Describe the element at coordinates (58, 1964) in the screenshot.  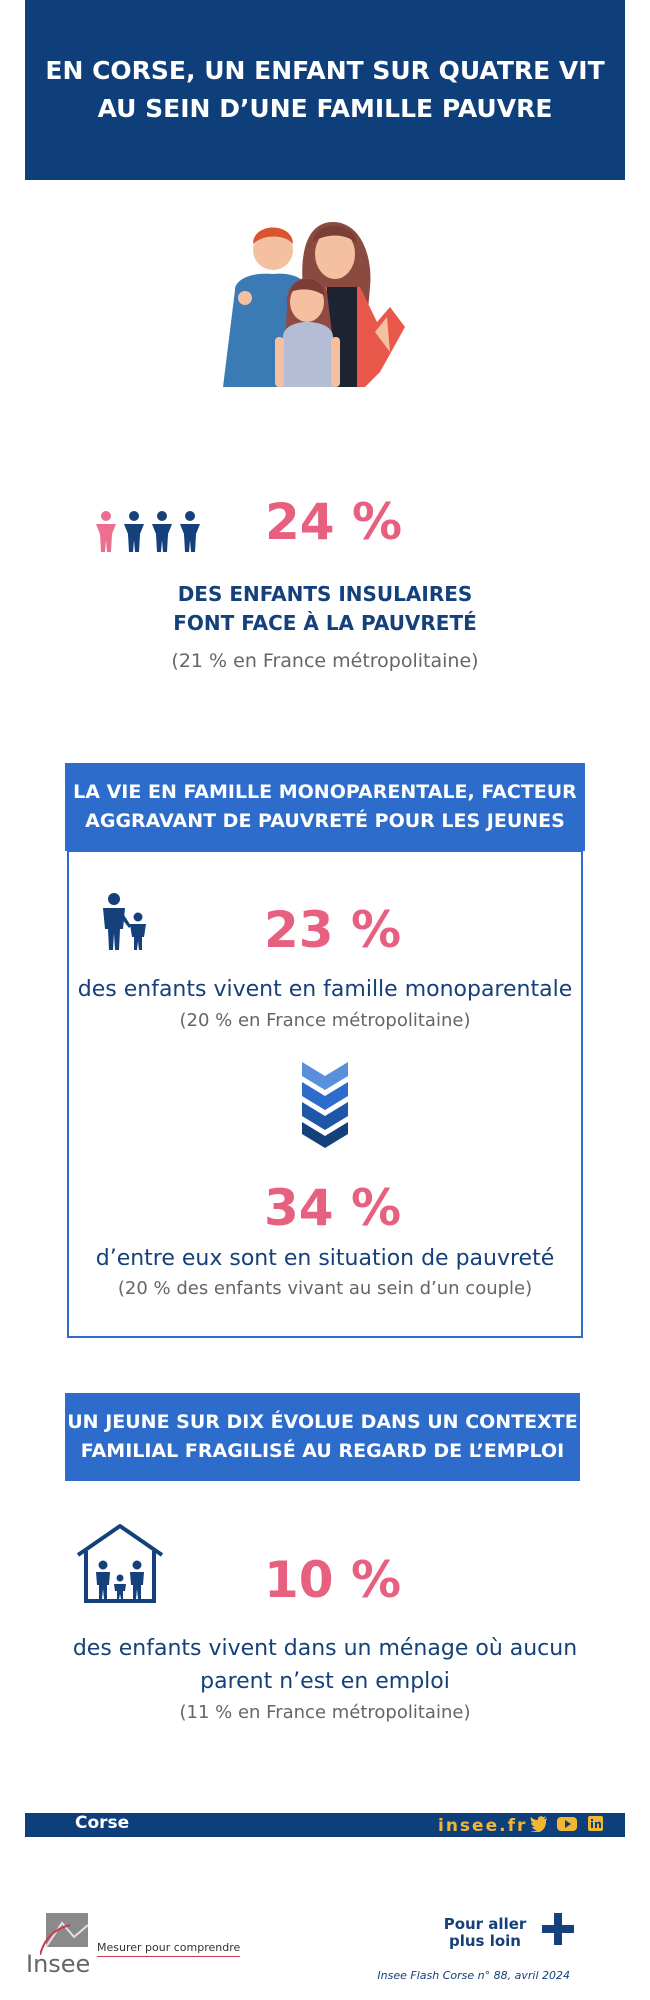
I see `insee-logo-text: Insee` at that location.